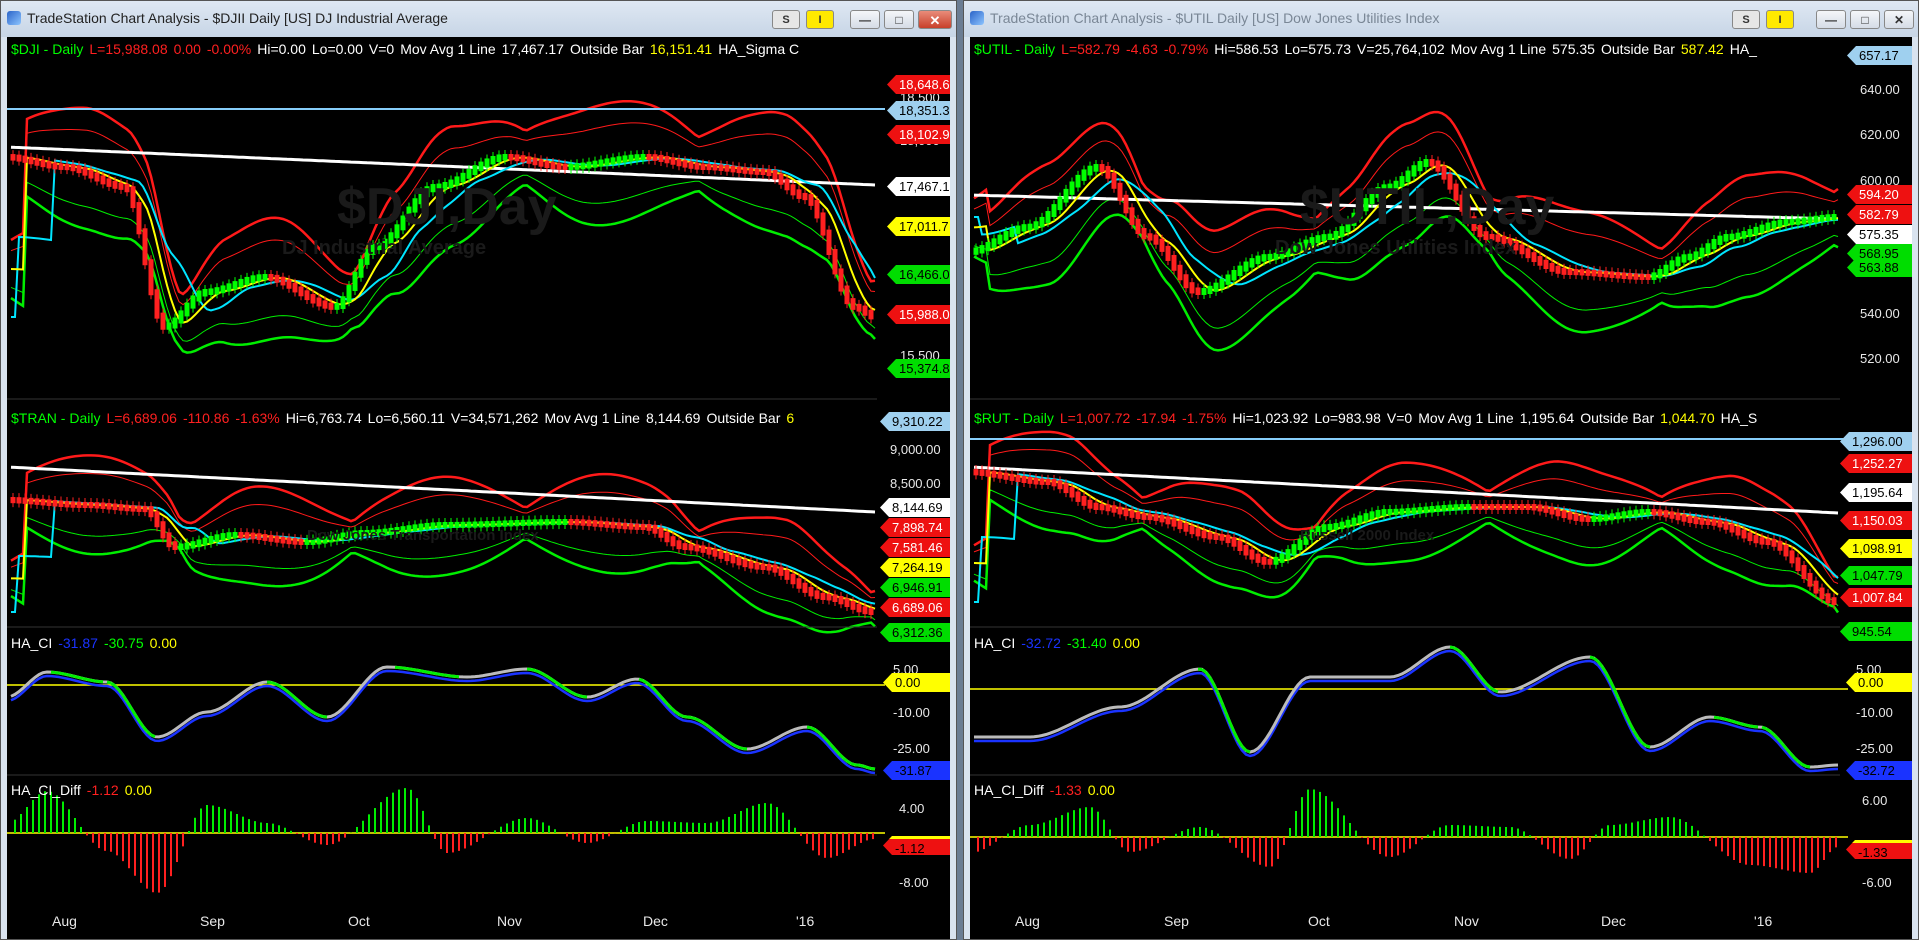 Image resolution: width=1919 pixels, height=940 pixels. What do you see at coordinates (406, 418) in the screenshot?
I see `low-value: Lo=6,560.11` at bounding box center [406, 418].